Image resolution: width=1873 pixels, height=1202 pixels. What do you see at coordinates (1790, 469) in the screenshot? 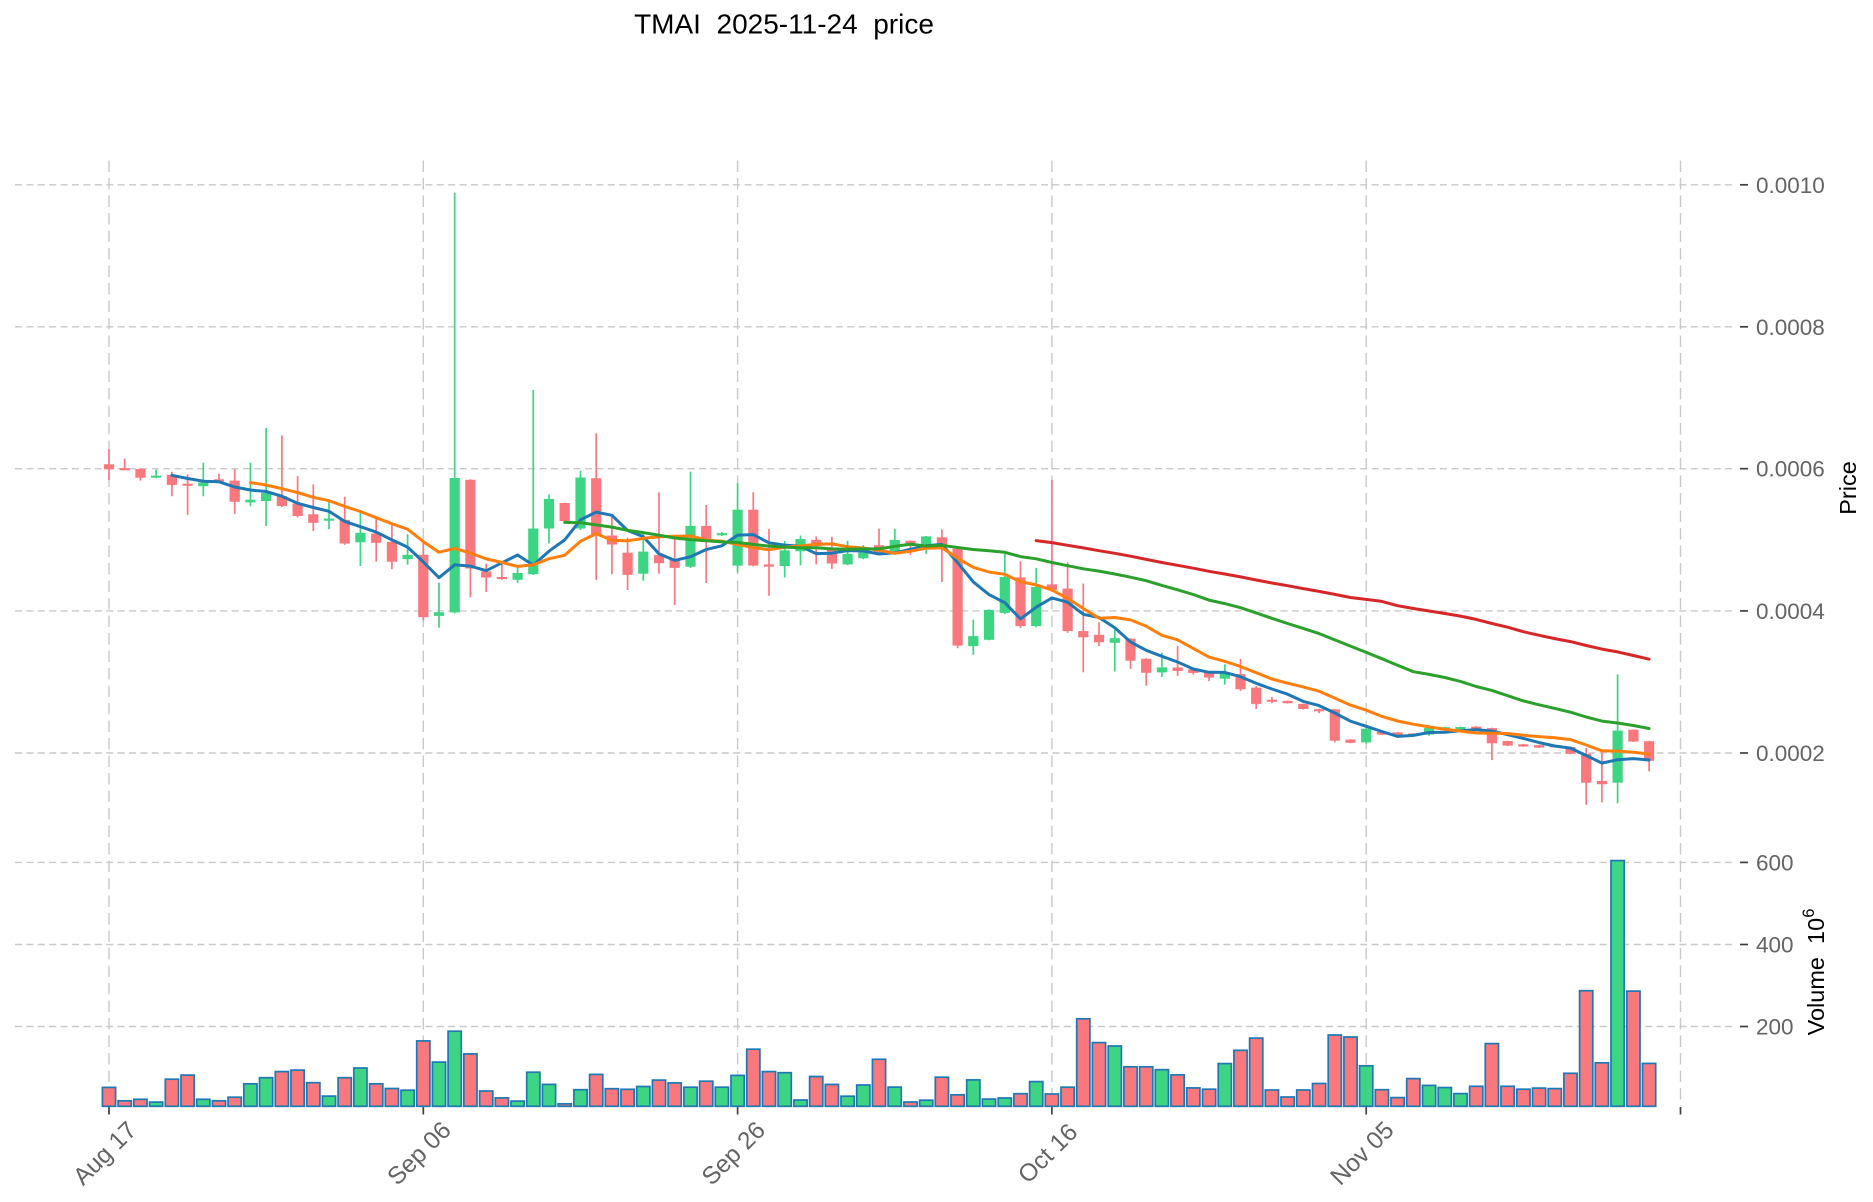
I see `svg-text: 0.0006` at bounding box center [1790, 469].